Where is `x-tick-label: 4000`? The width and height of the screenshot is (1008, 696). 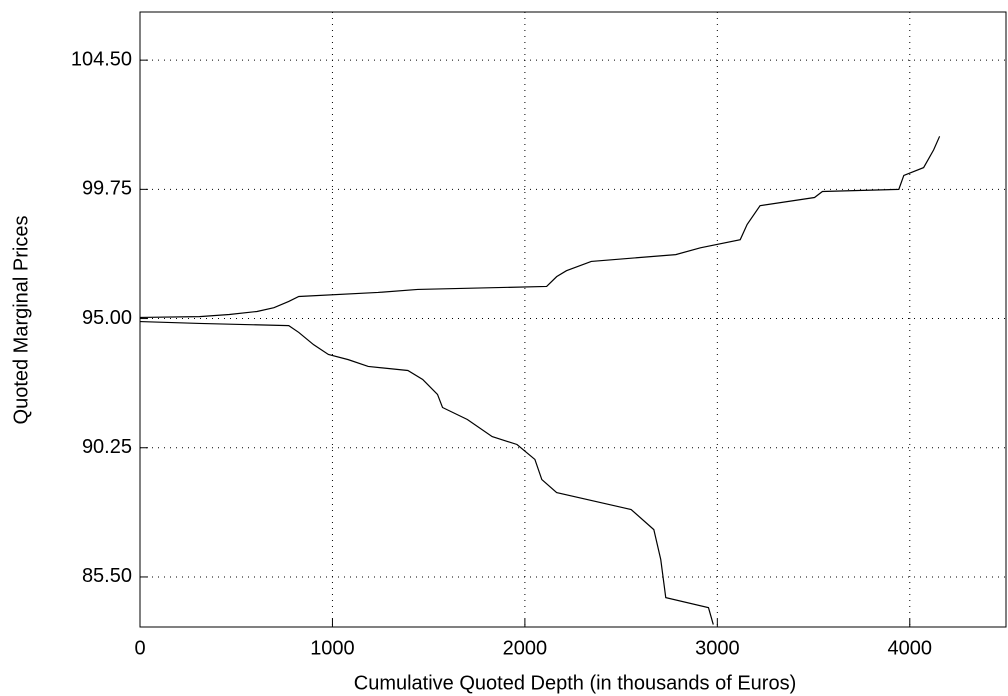 x-tick-label: 4000 is located at coordinates (910, 648).